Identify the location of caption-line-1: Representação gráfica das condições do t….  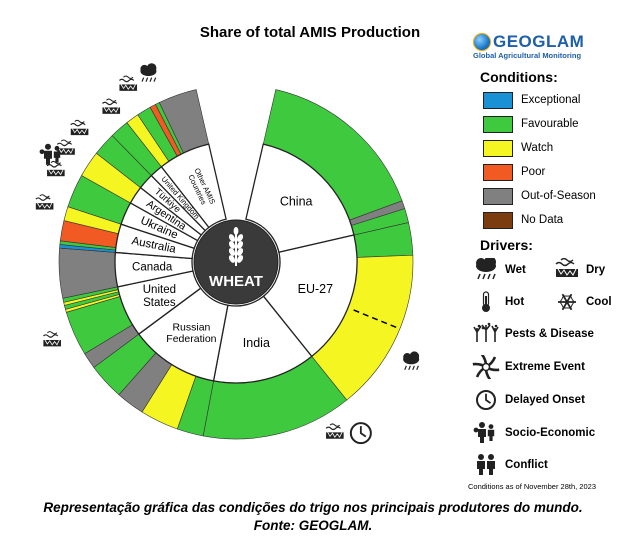
(313, 507).